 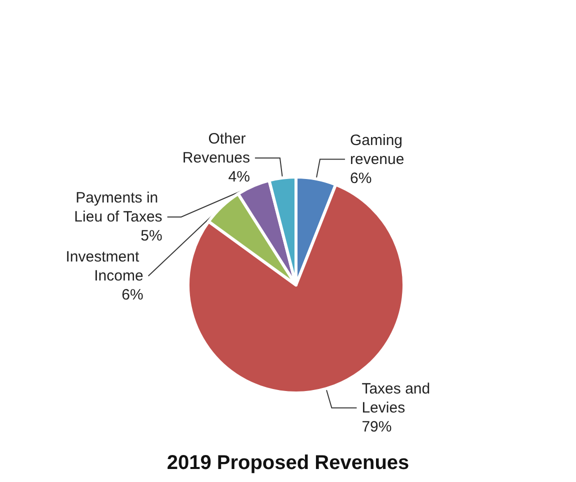 What do you see at coordinates (288, 463) in the screenshot?
I see `text: 2019 Proposed Revenues` at bounding box center [288, 463].